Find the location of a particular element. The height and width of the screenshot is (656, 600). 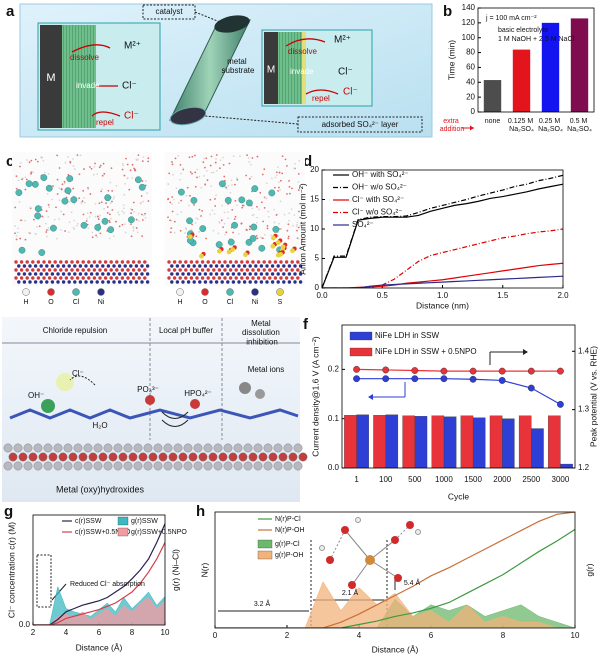

legend-label: O is located at coordinates (205, 302).